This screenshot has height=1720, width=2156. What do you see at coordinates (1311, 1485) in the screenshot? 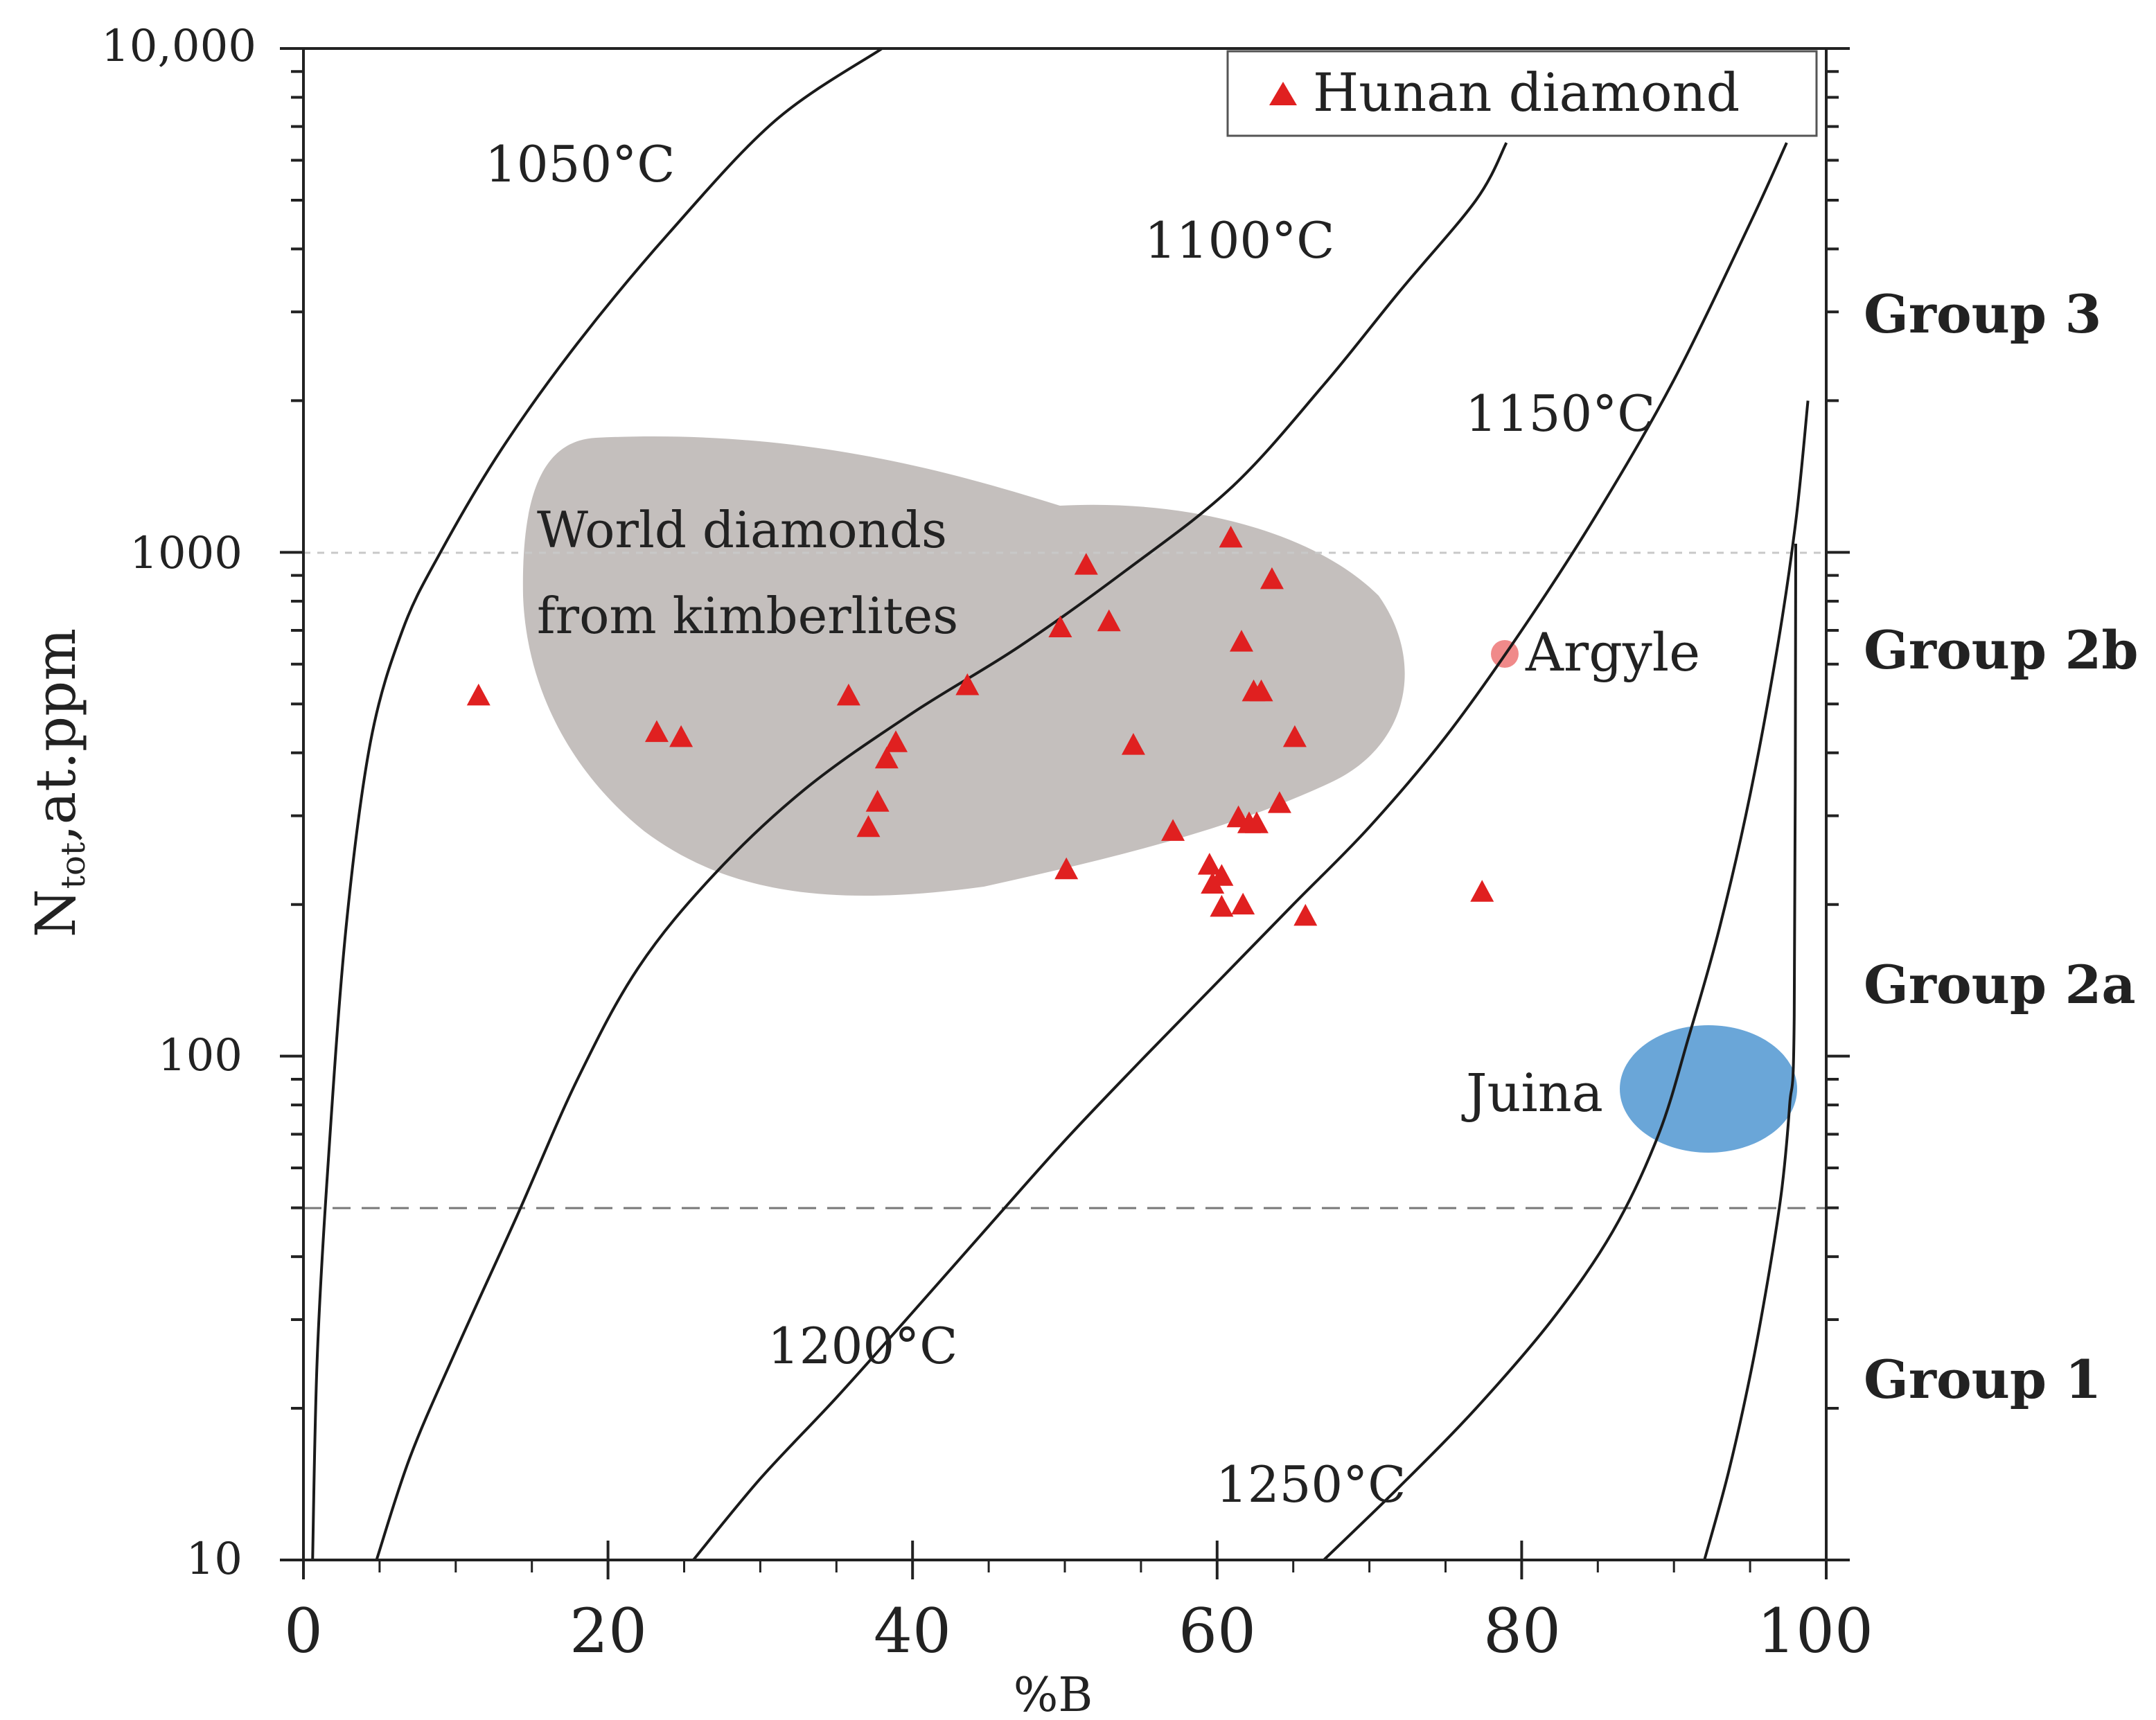
I see `isotherm-label-1250: 1250°C` at bounding box center [1311, 1485].